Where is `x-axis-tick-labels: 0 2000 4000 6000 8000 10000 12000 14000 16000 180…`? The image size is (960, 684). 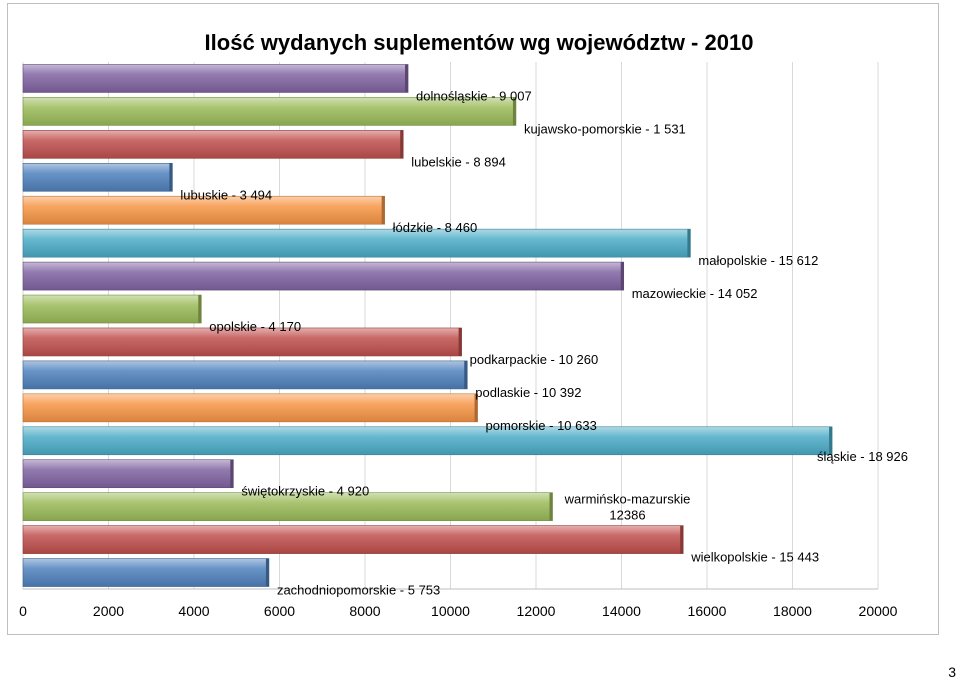 x-axis-tick-labels: 0 2000 4000 6000 8000 10000 12000 14000 16000 180… is located at coordinates (458, 611).